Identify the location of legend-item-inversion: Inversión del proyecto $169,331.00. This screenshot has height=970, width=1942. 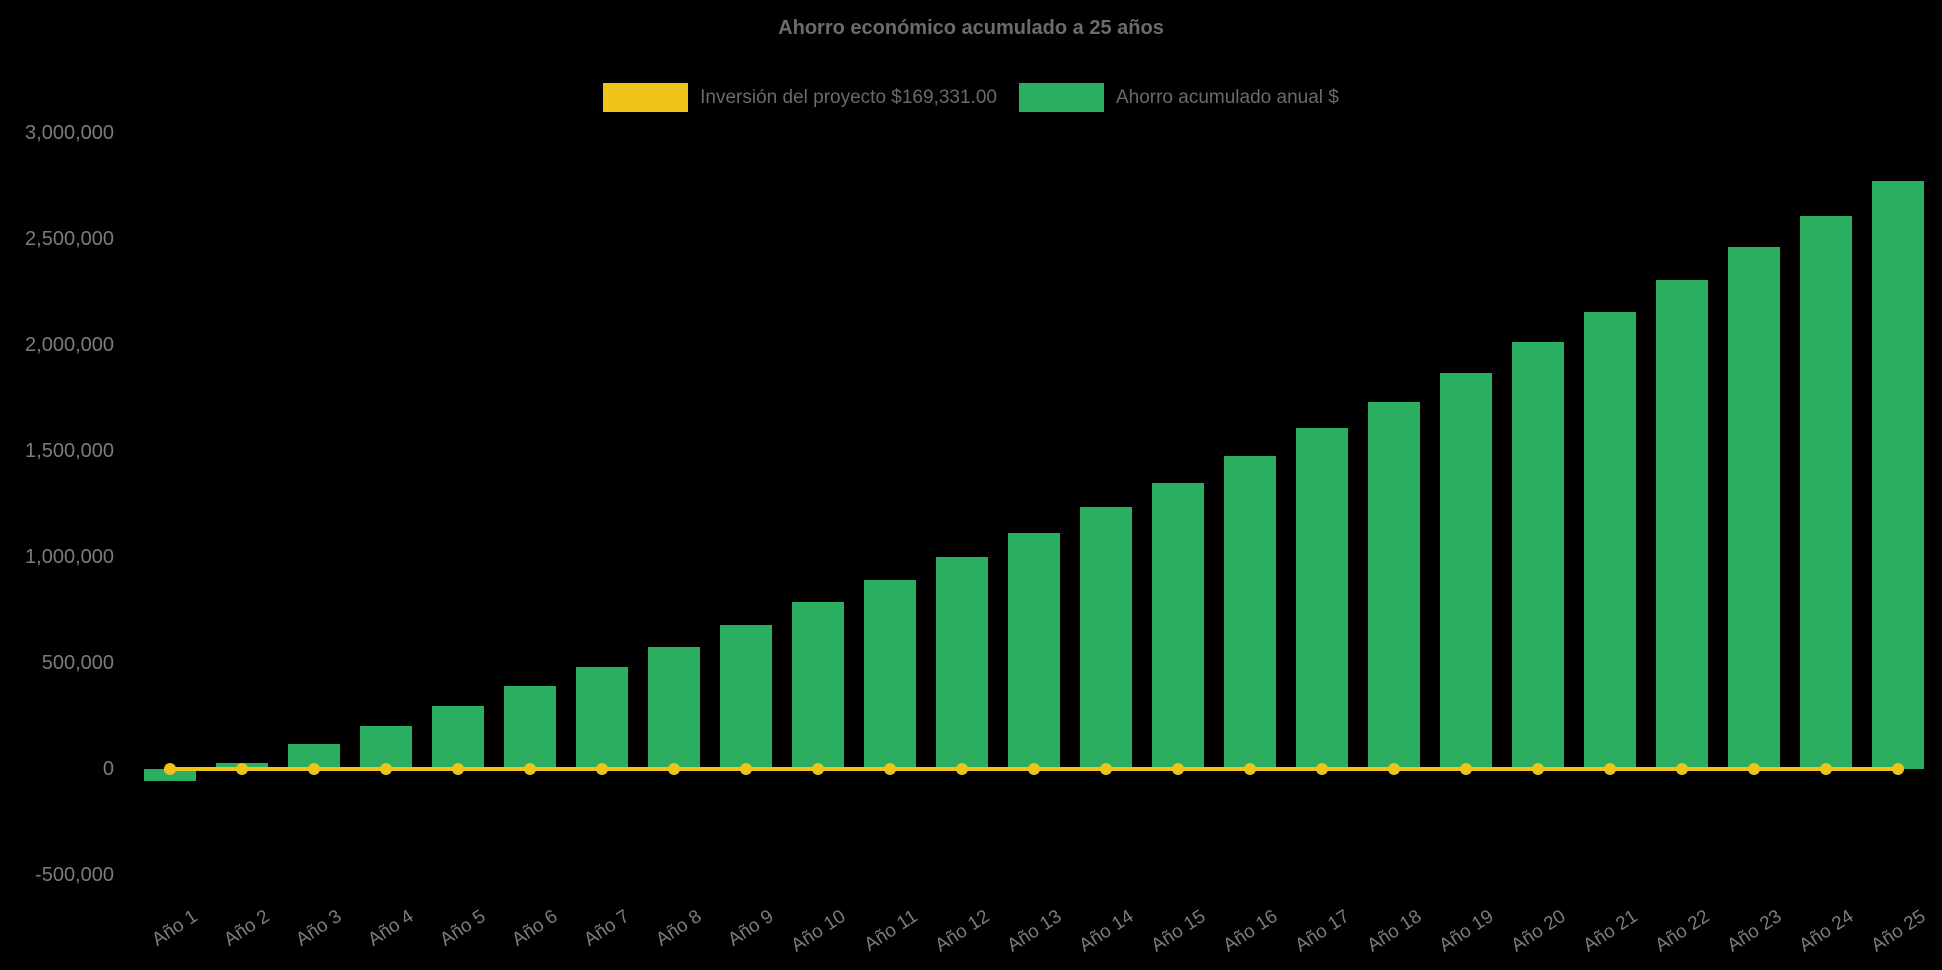
(800, 97).